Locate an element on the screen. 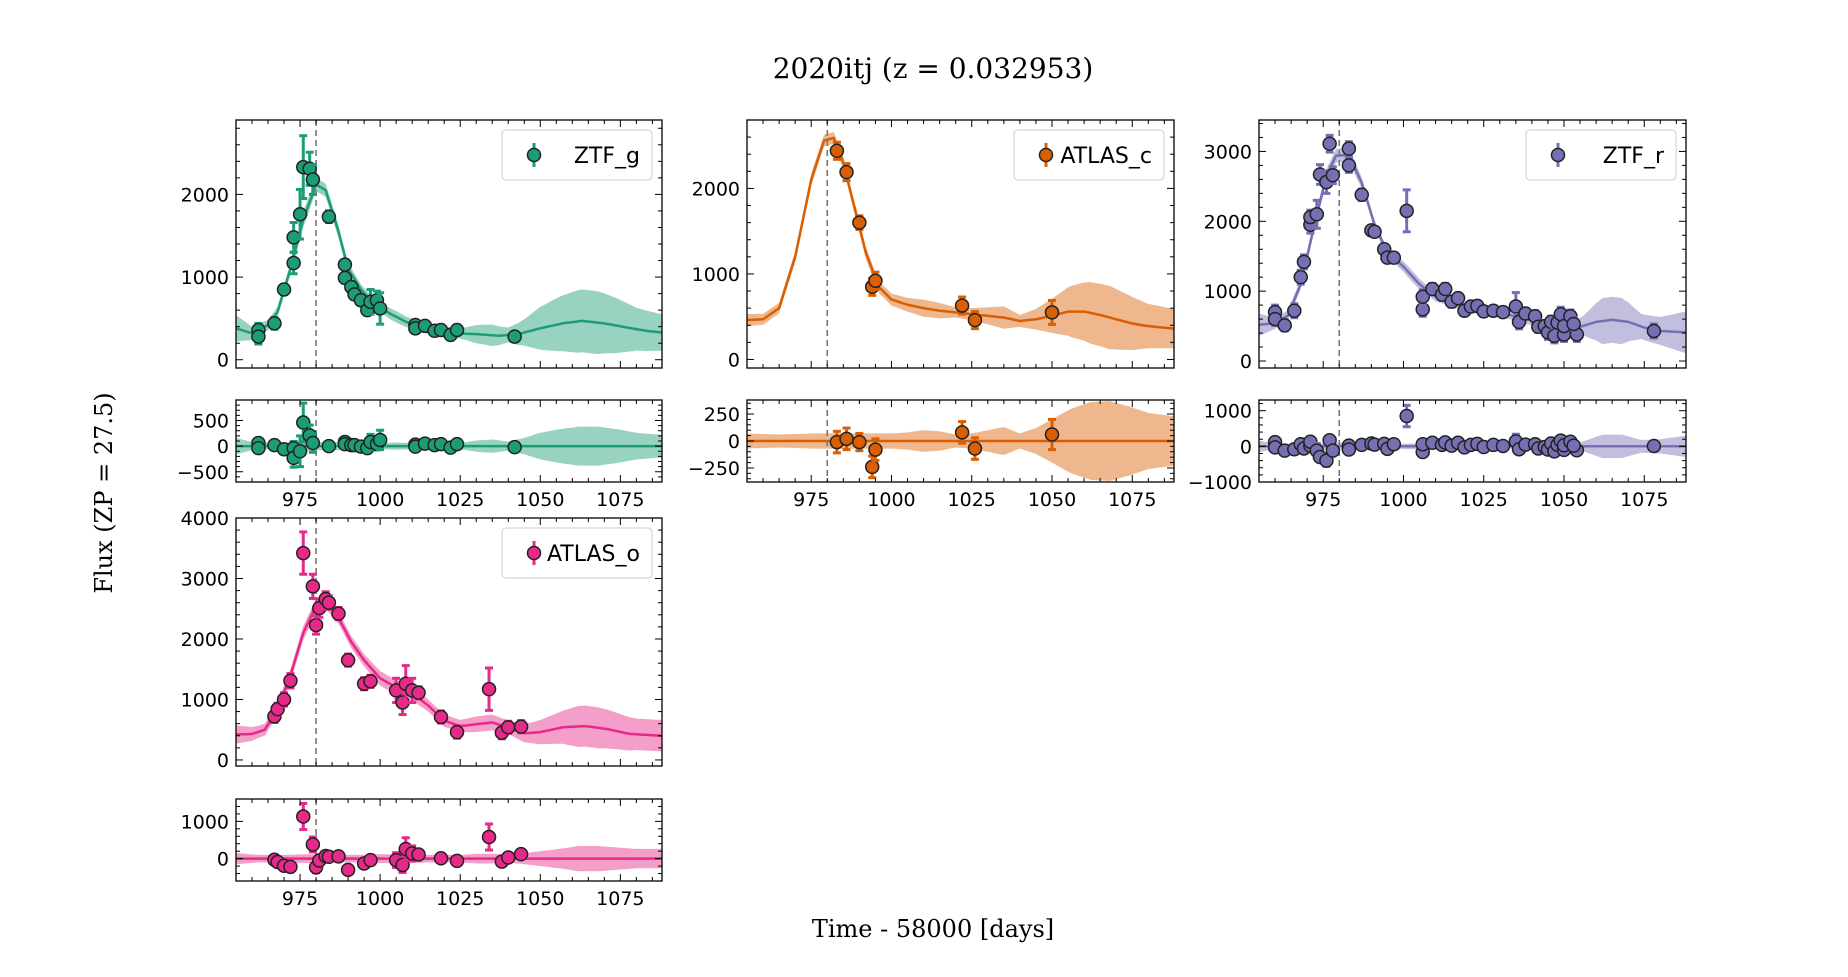 Image resolution: width=1848 pixels, height=977 pixels. atlas-c-flux-uncertainty-band is located at coordinates (960, 241).